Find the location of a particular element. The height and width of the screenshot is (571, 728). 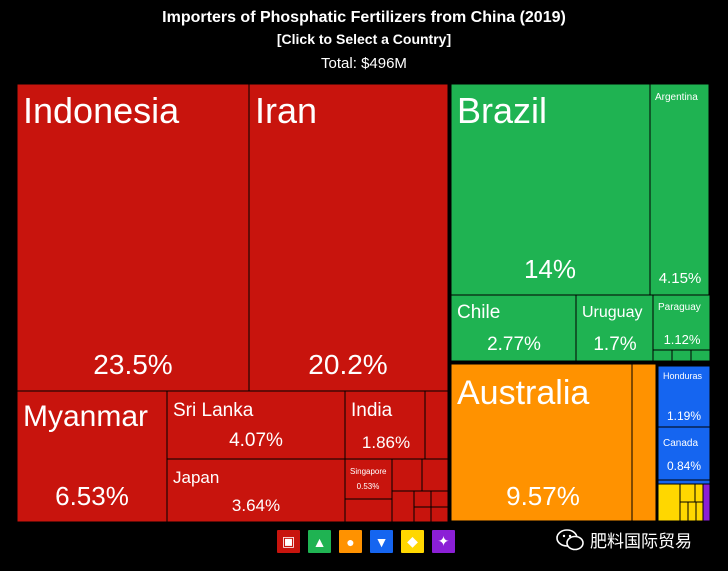

asia-map-icon: ▣ is located at coordinates (288, 541).